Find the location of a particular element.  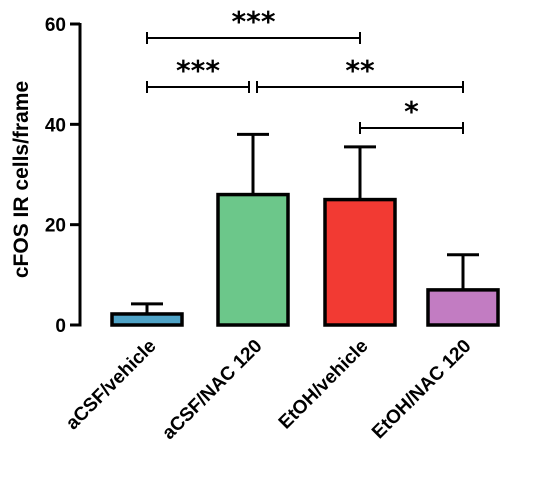

y-axis: 0 20 40 60 is located at coordinates (63, 176).